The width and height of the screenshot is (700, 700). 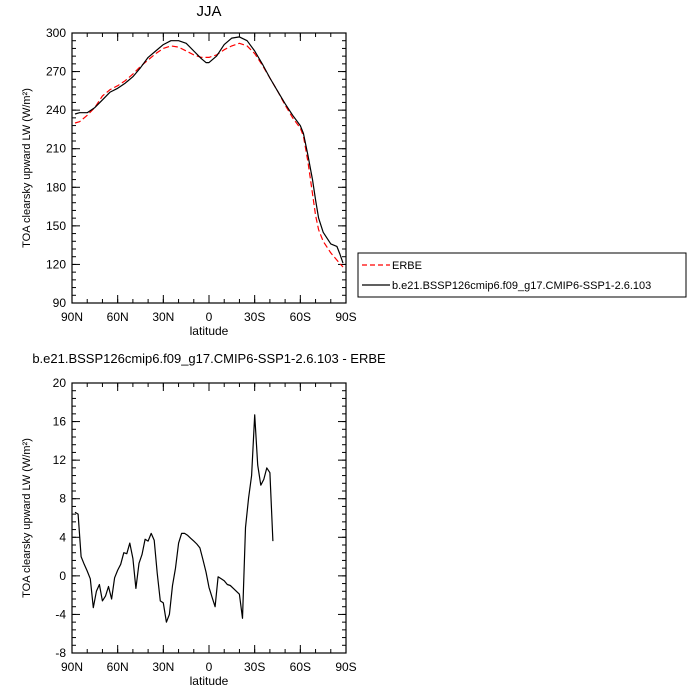 I want to click on chart-title: JJA, so click(x=208, y=11).